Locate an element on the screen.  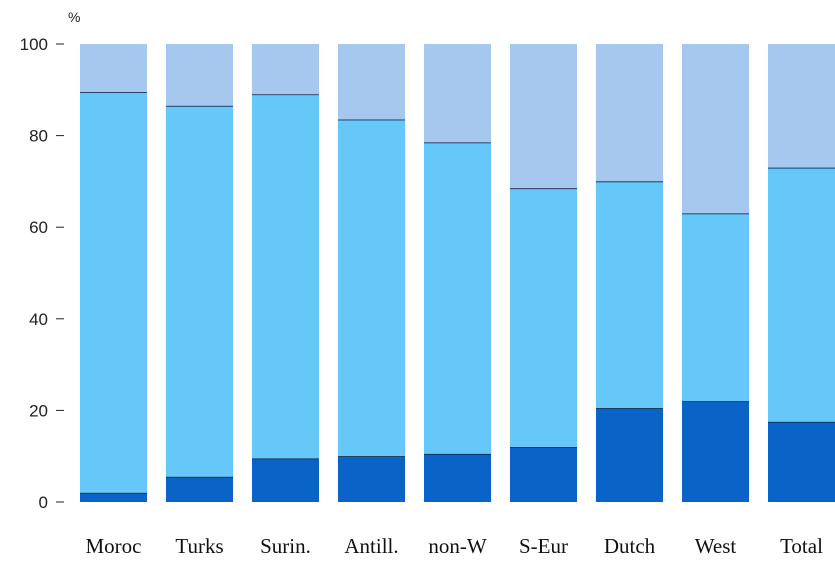
y-axis-unit-label: % is located at coordinates (74, 17).